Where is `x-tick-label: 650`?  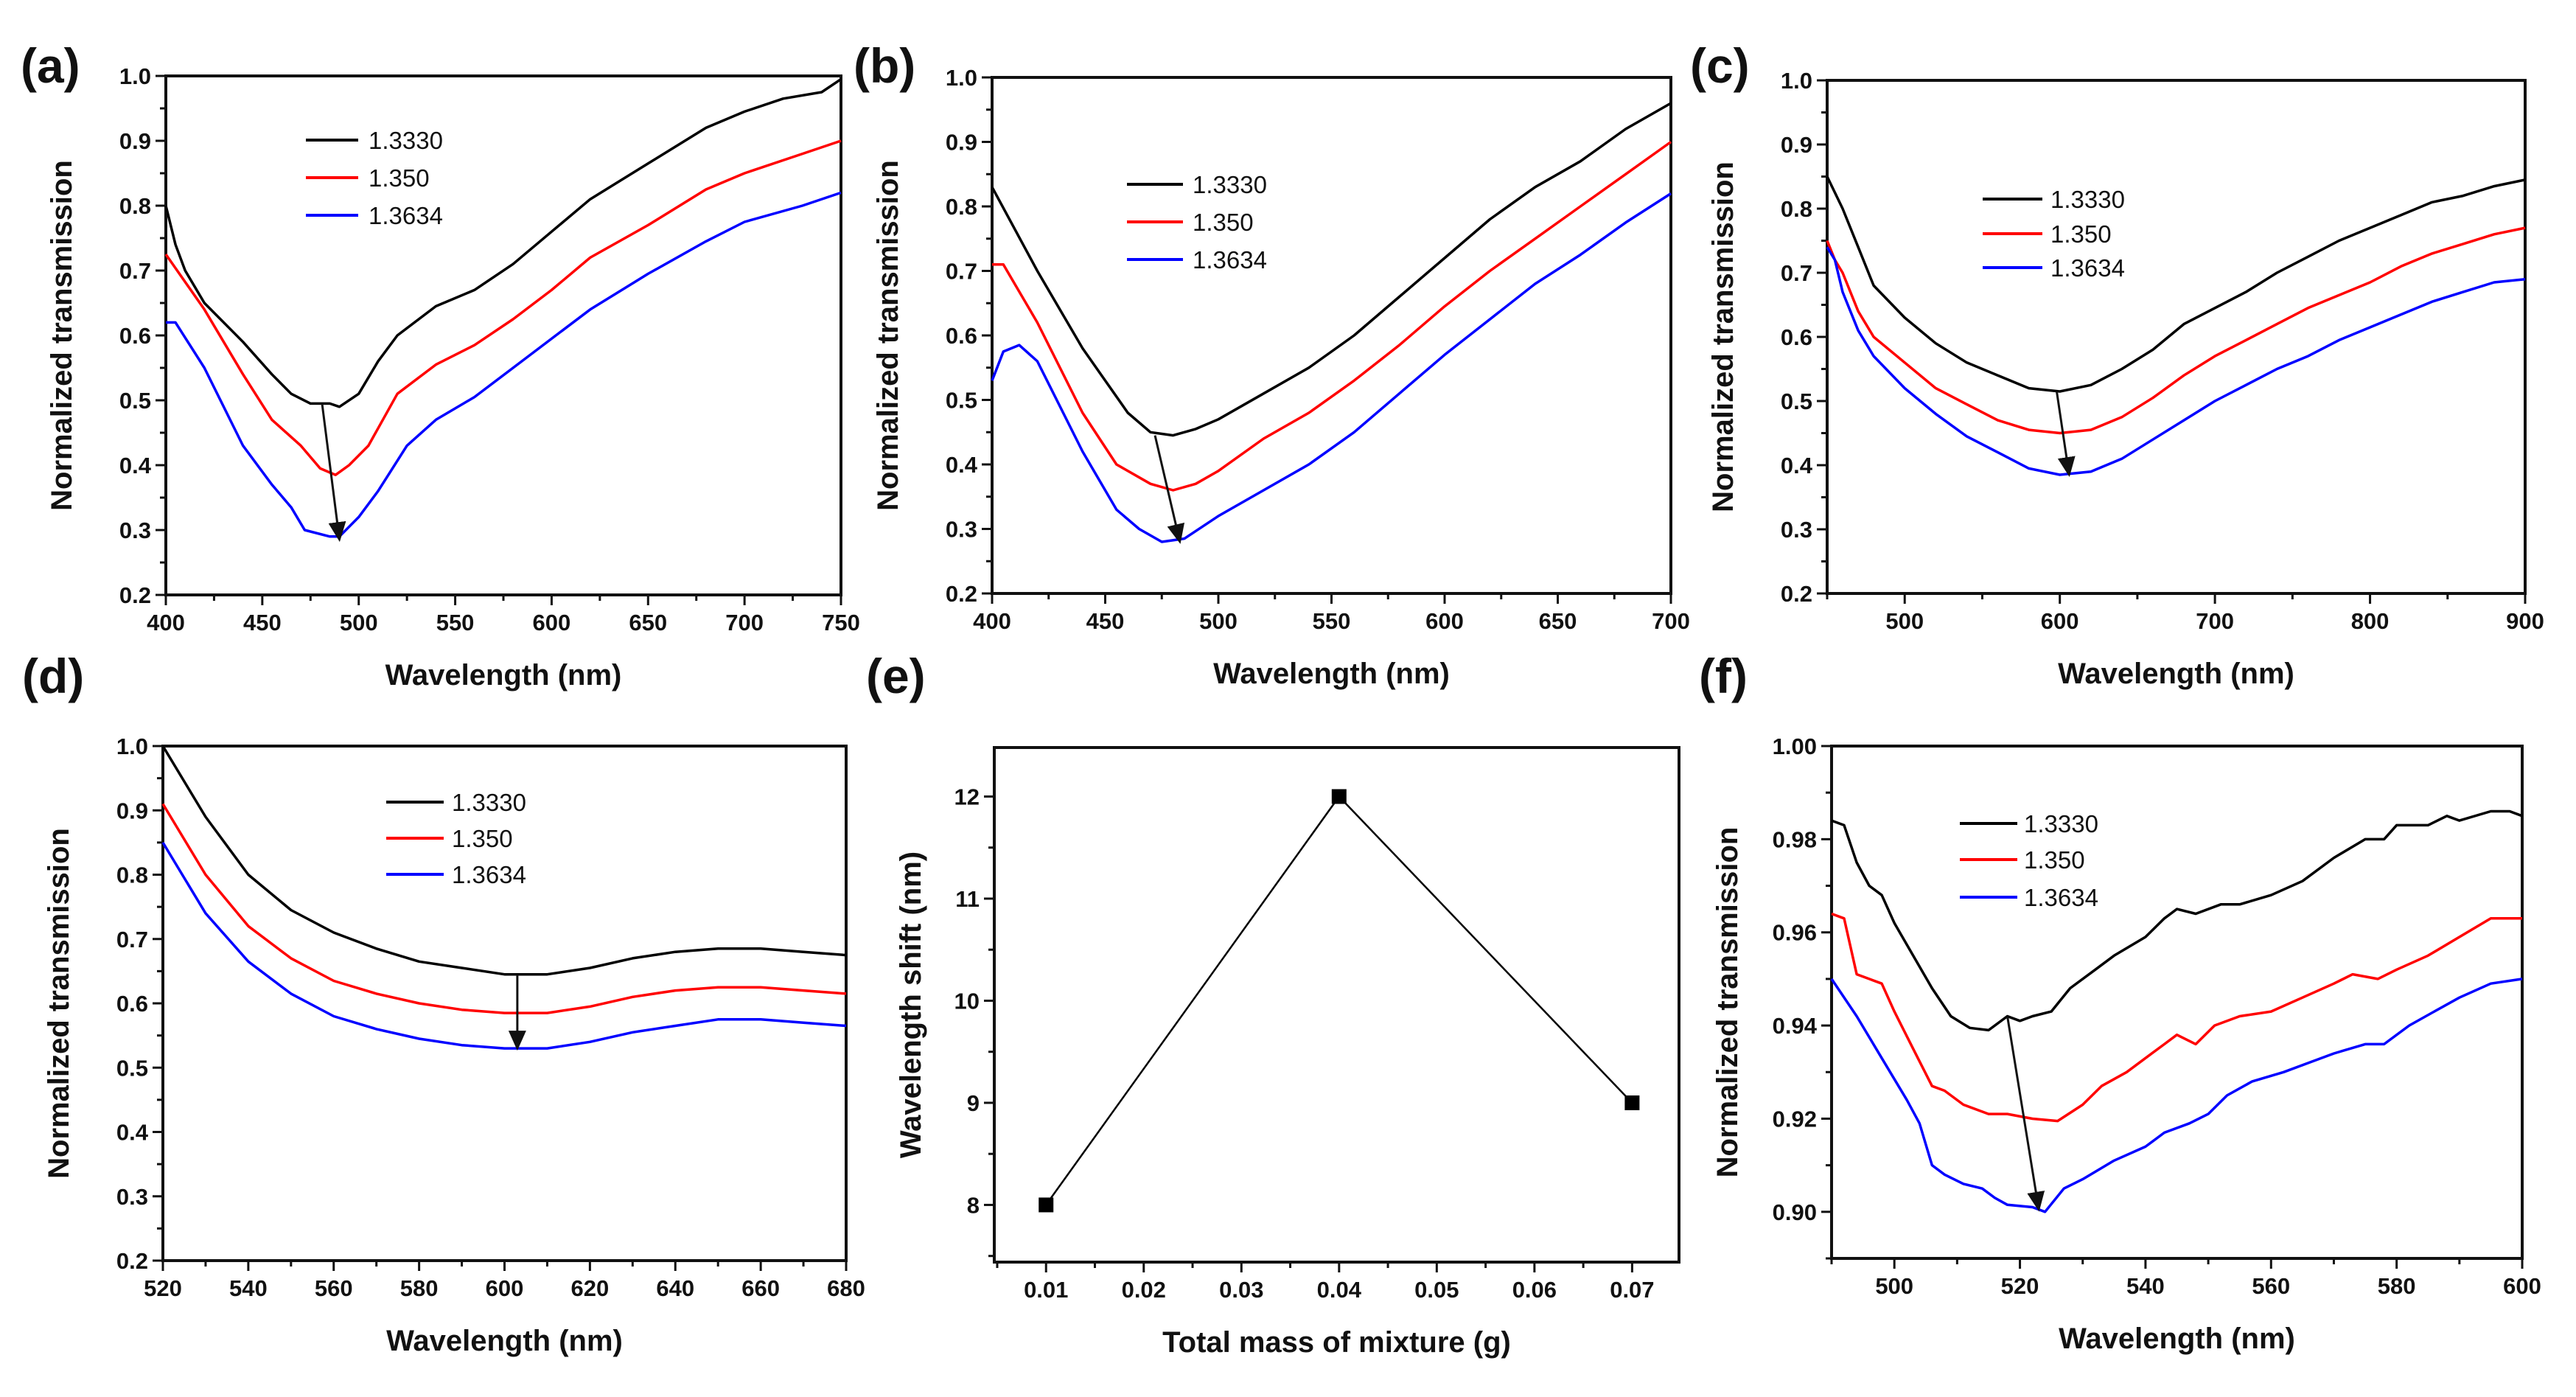 x-tick-label: 650 is located at coordinates (648, 622).